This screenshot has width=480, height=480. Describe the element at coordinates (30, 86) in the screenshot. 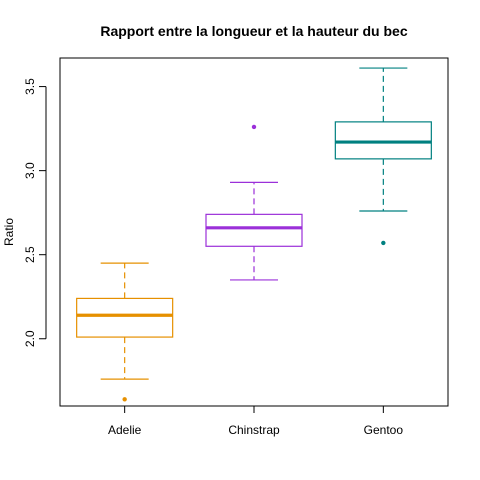

I see `y-tick-label: 3.5` at that location.